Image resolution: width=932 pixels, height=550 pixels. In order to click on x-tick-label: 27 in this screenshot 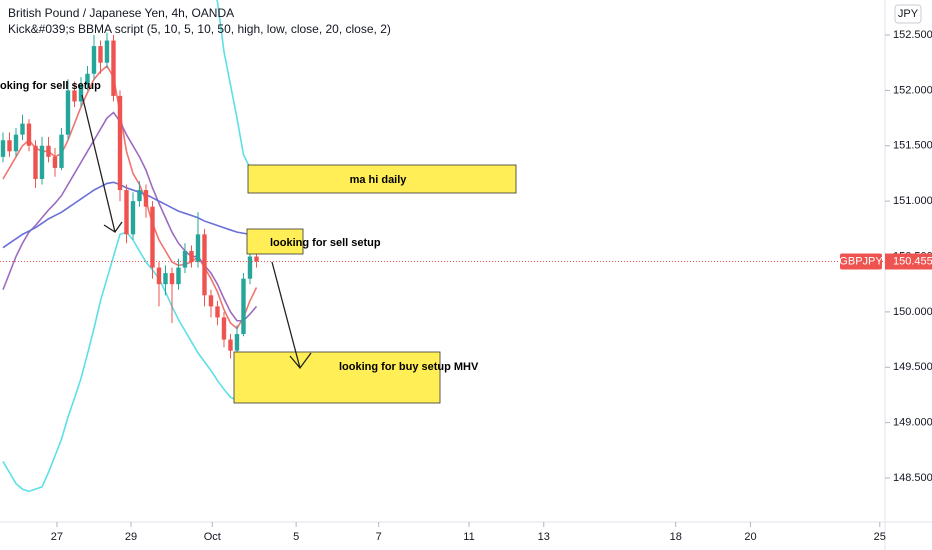, I will do `click(57, 537)`.